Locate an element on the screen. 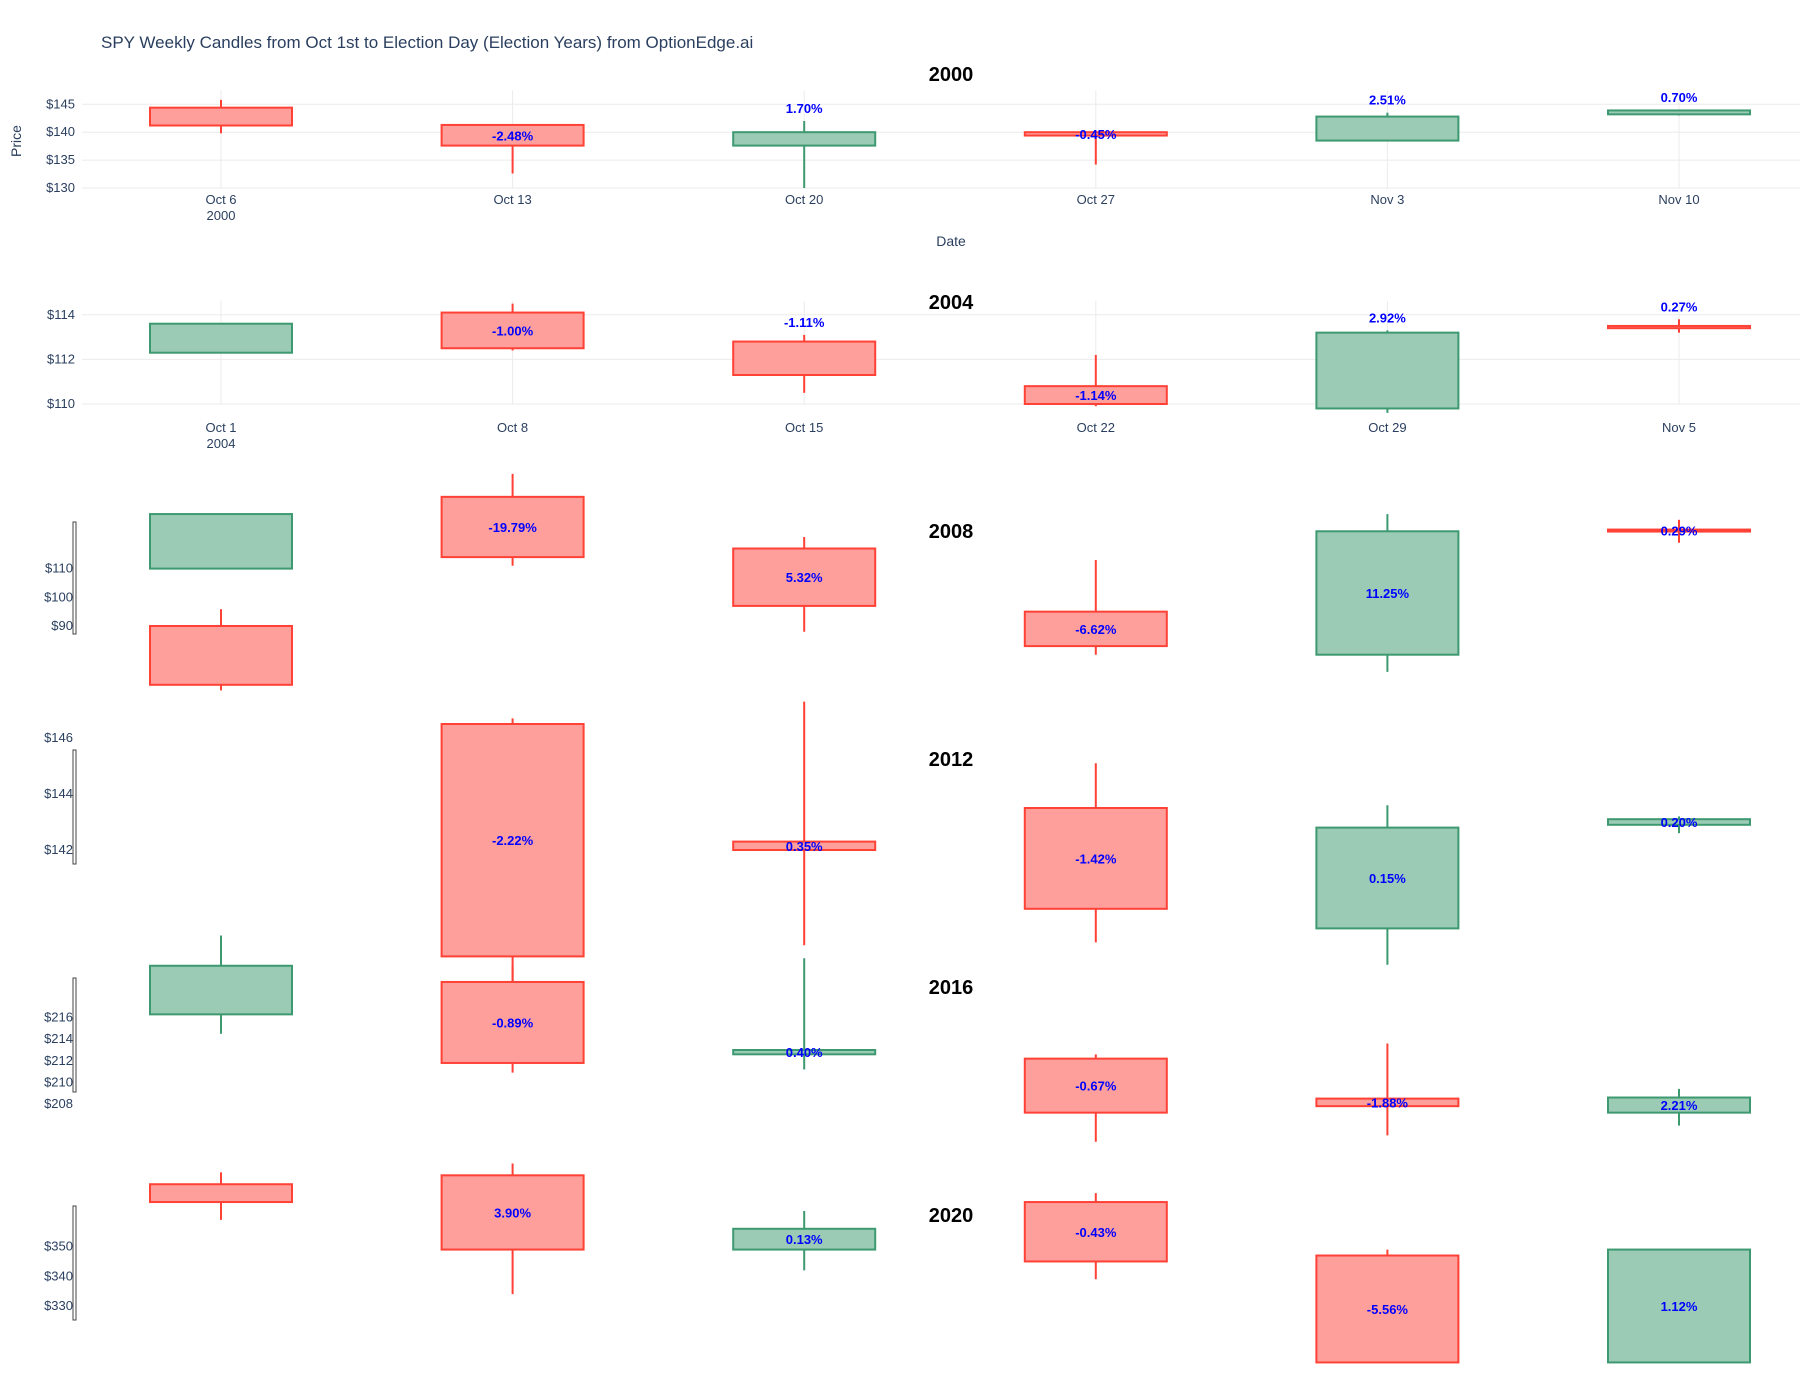 The image size is (1800, 1384). pct-change-label: -19.79% is located at coordinates (512, 527).